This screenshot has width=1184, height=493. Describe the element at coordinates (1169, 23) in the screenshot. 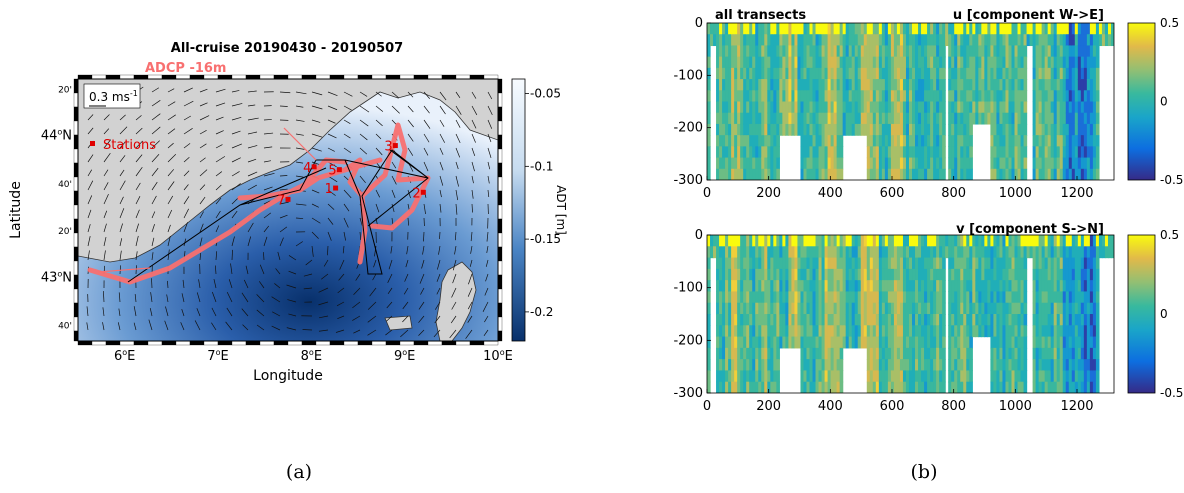

I see `heatmap-colorbar-tick: 0.5` at that location.